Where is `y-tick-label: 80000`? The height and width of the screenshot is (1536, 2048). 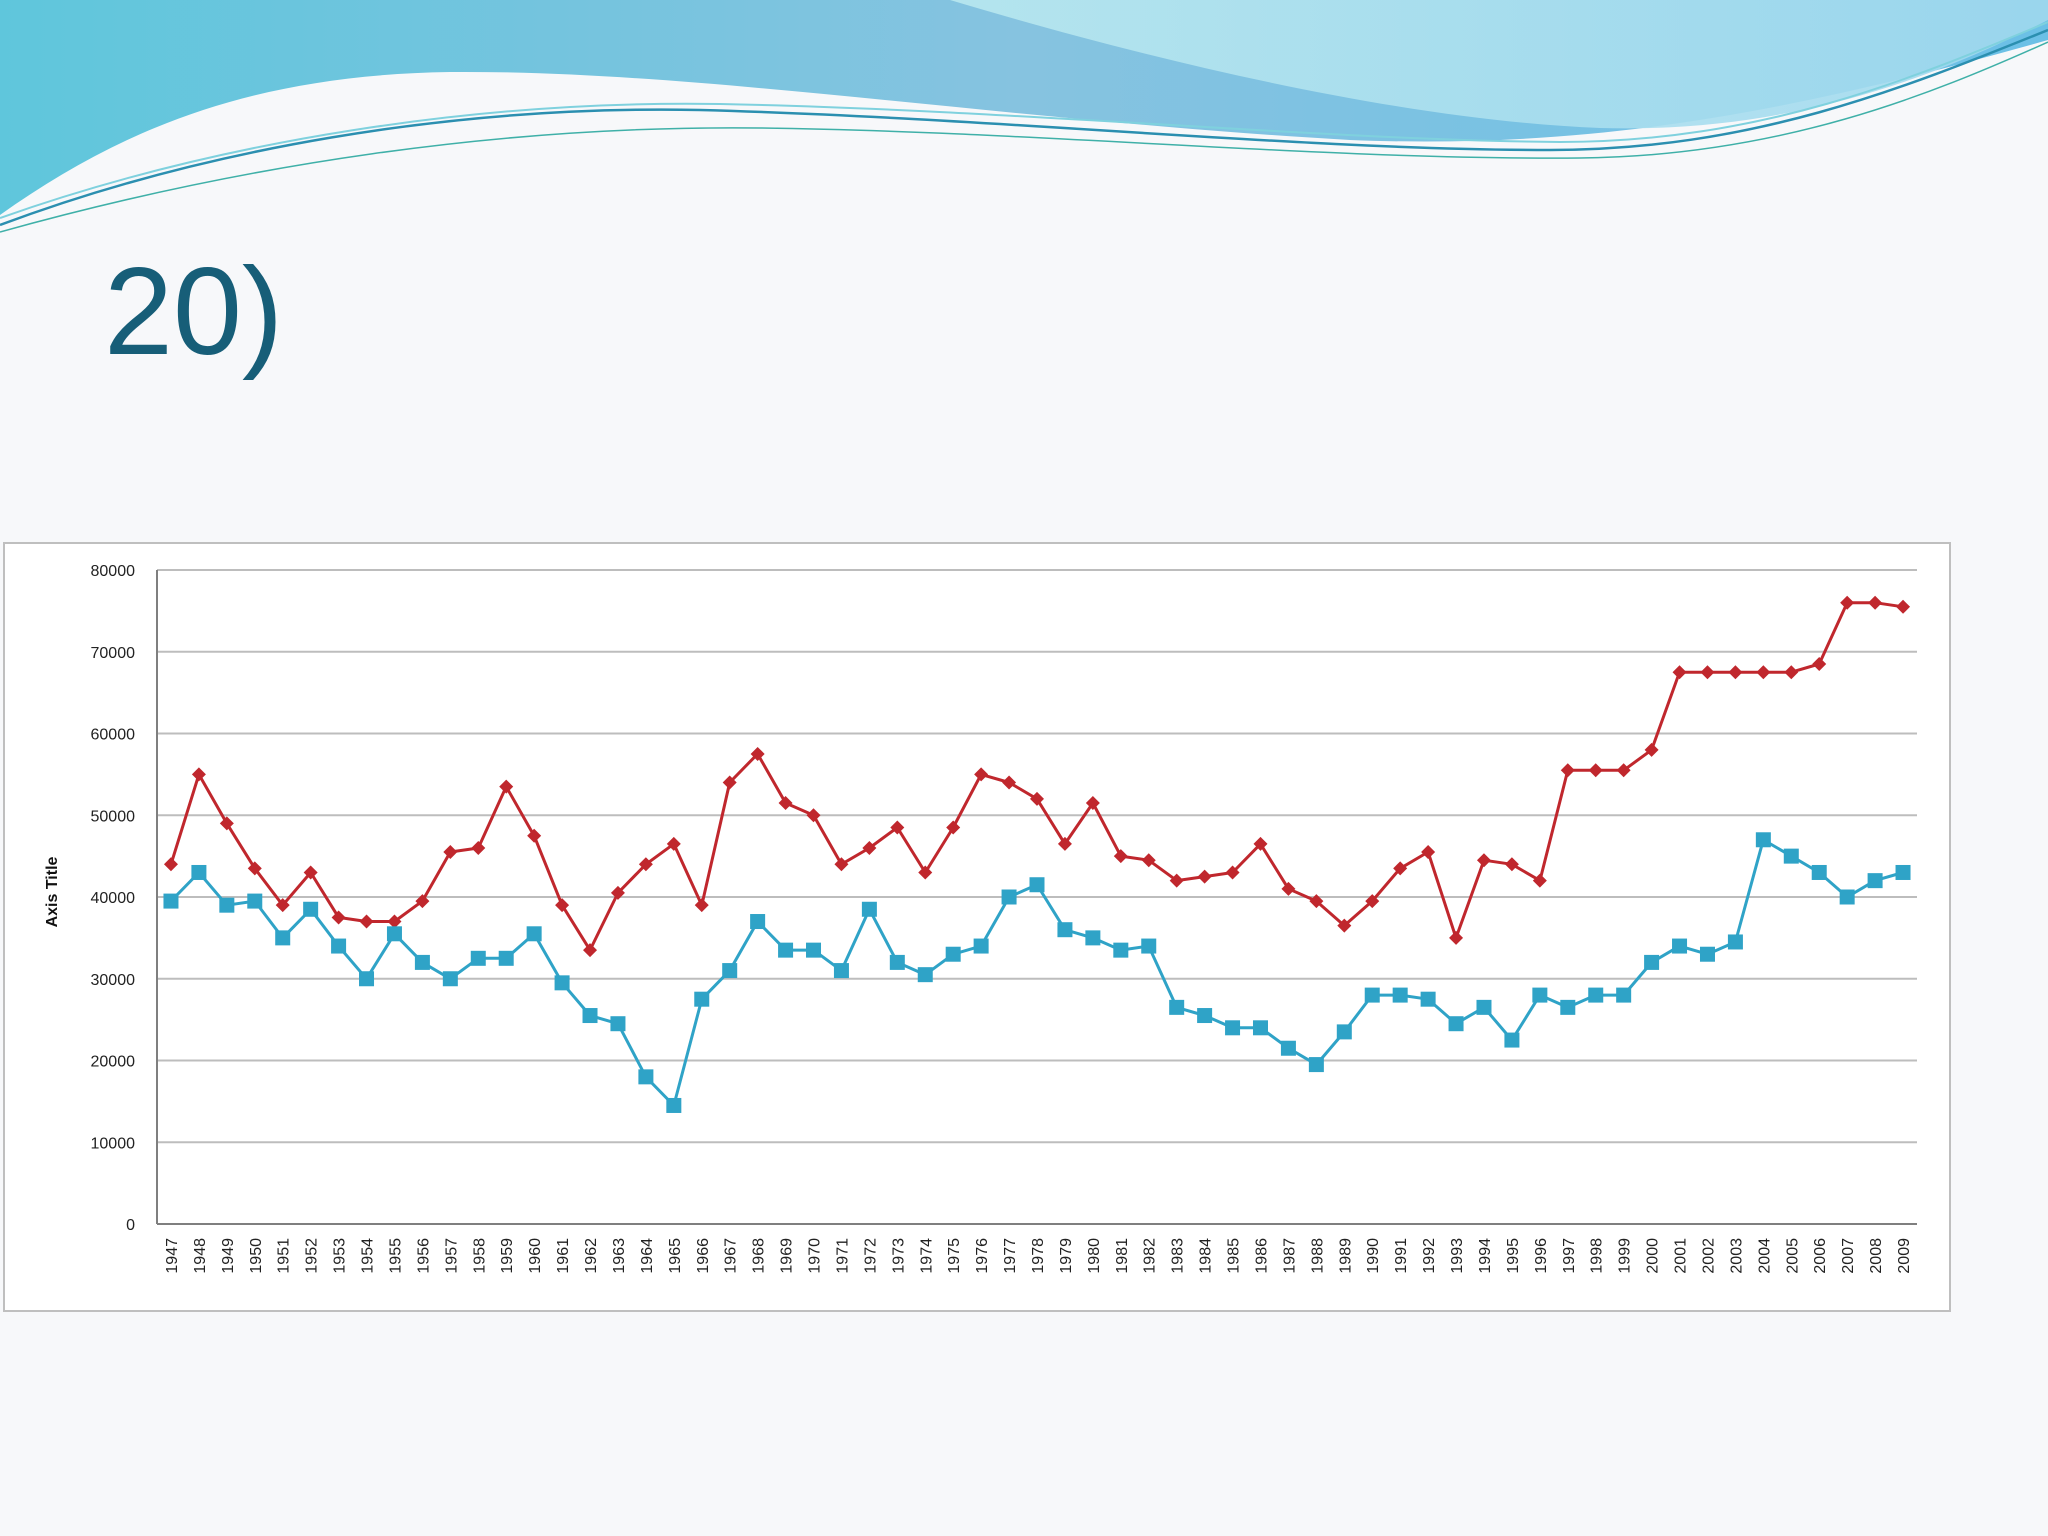
y-tick-label: 80000 is located at coordinates (113, 571).